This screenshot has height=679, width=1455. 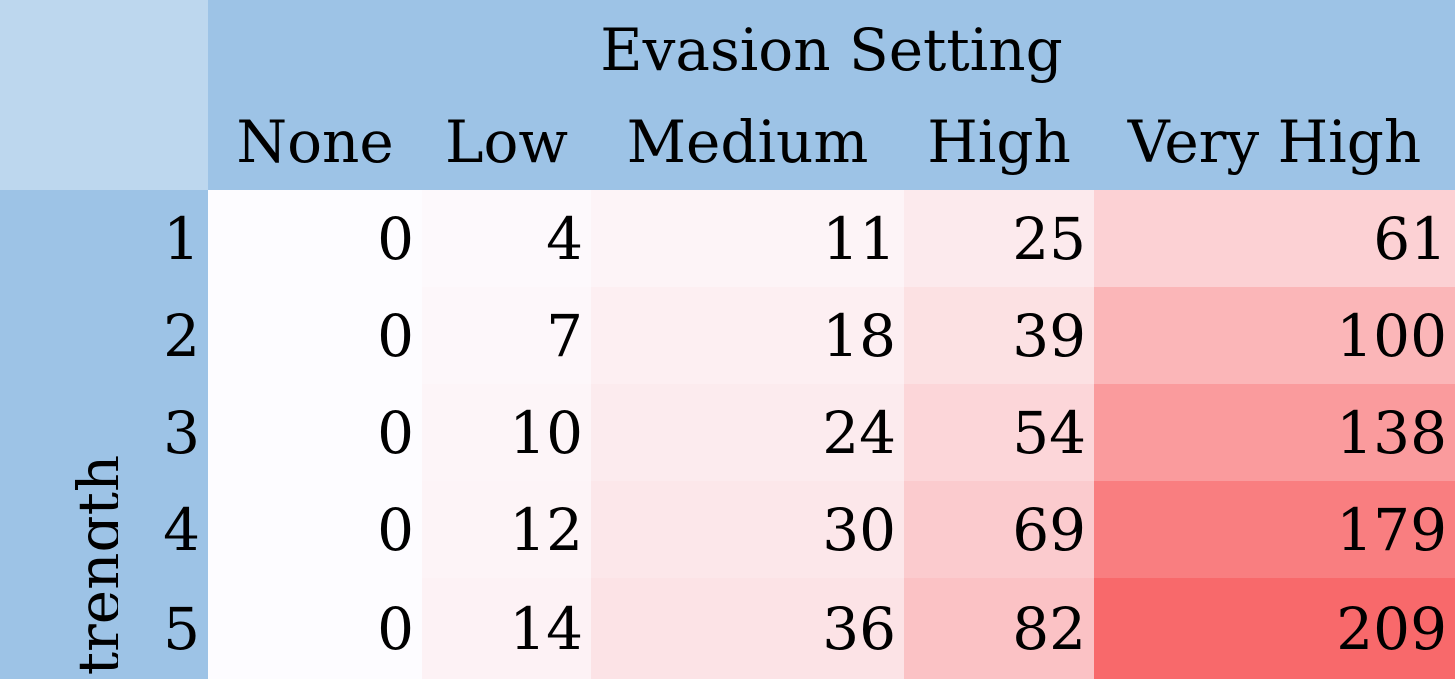 I want to click on row-label: 5, so click(x=163, y=628).